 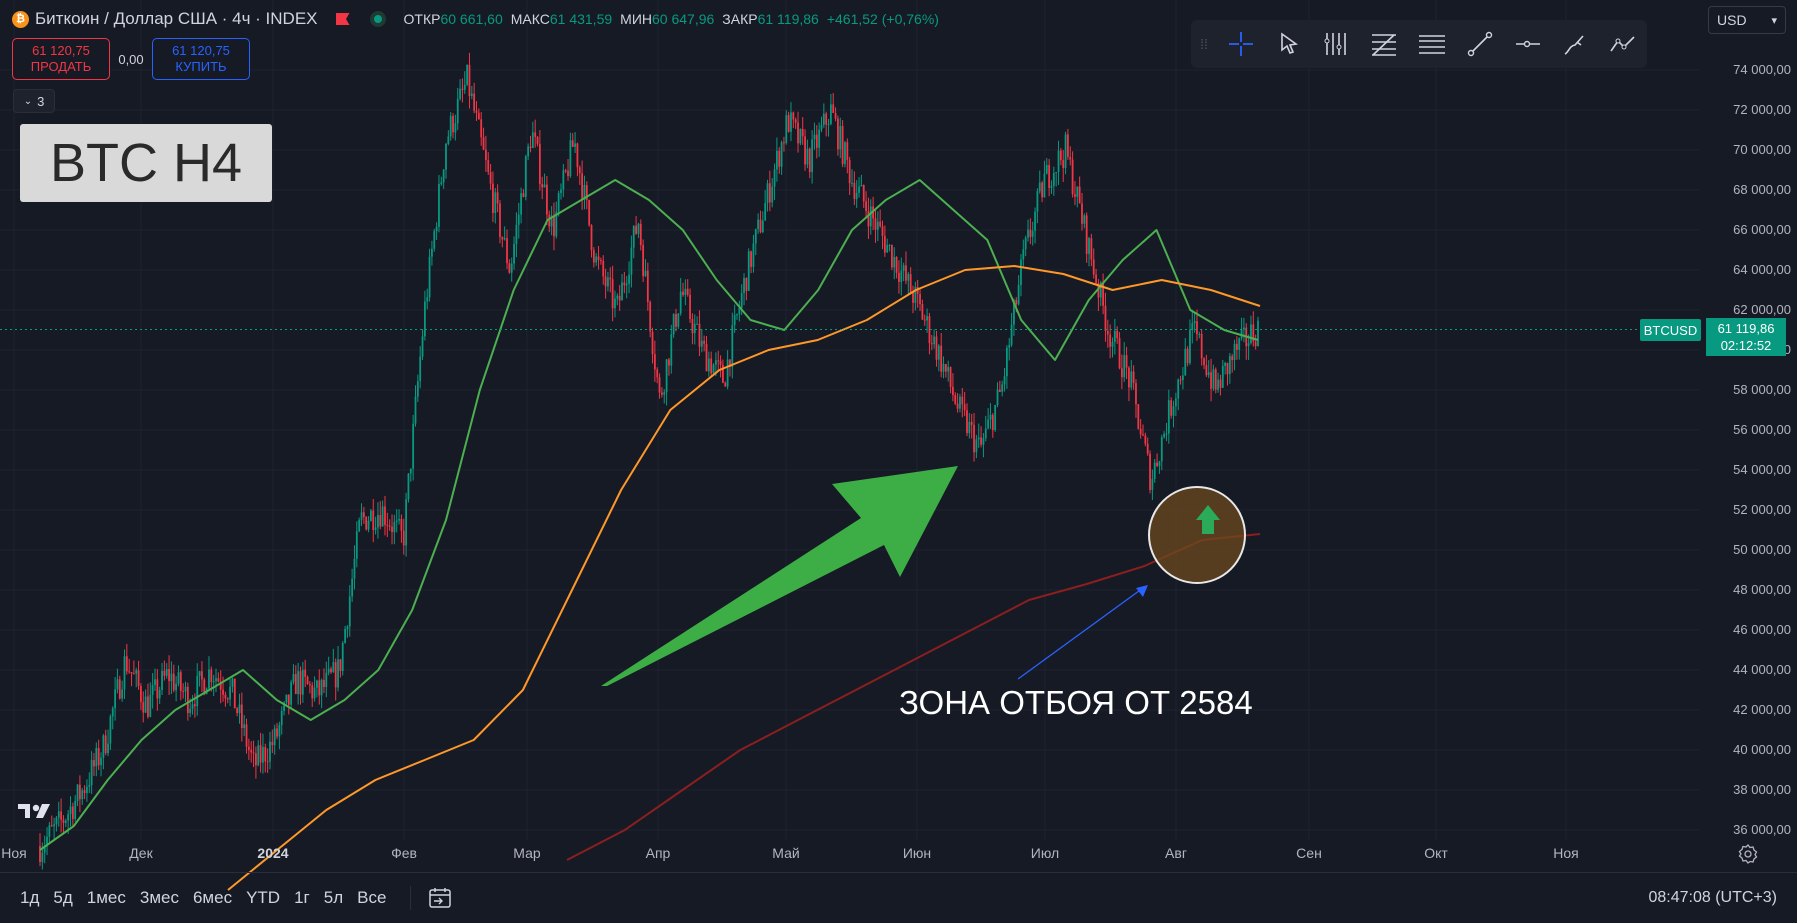 What do you see at coordinates (1176, 853) in the screenshot?
I see `time-tick-label: Авг` at bounding box center [1176, 853].